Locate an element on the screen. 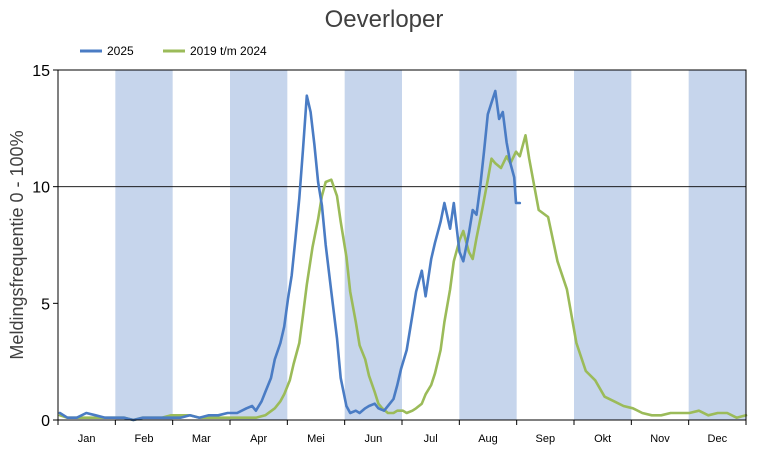 Image resolution: width=765 pixels, height=450 pixels. legend-label: 2025 is located at coordinates (120, 51).